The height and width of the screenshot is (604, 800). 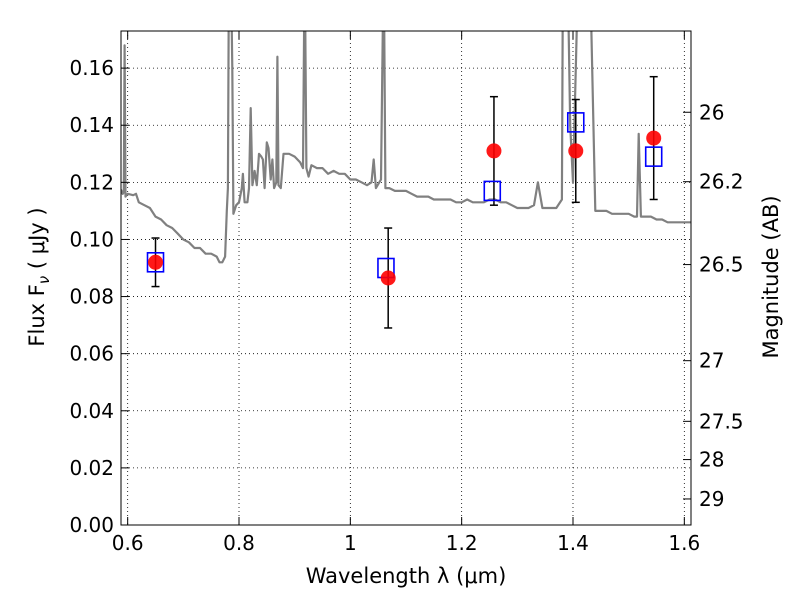 I want to click on y-tick-label: 0.10, so click(x=91, y=239).